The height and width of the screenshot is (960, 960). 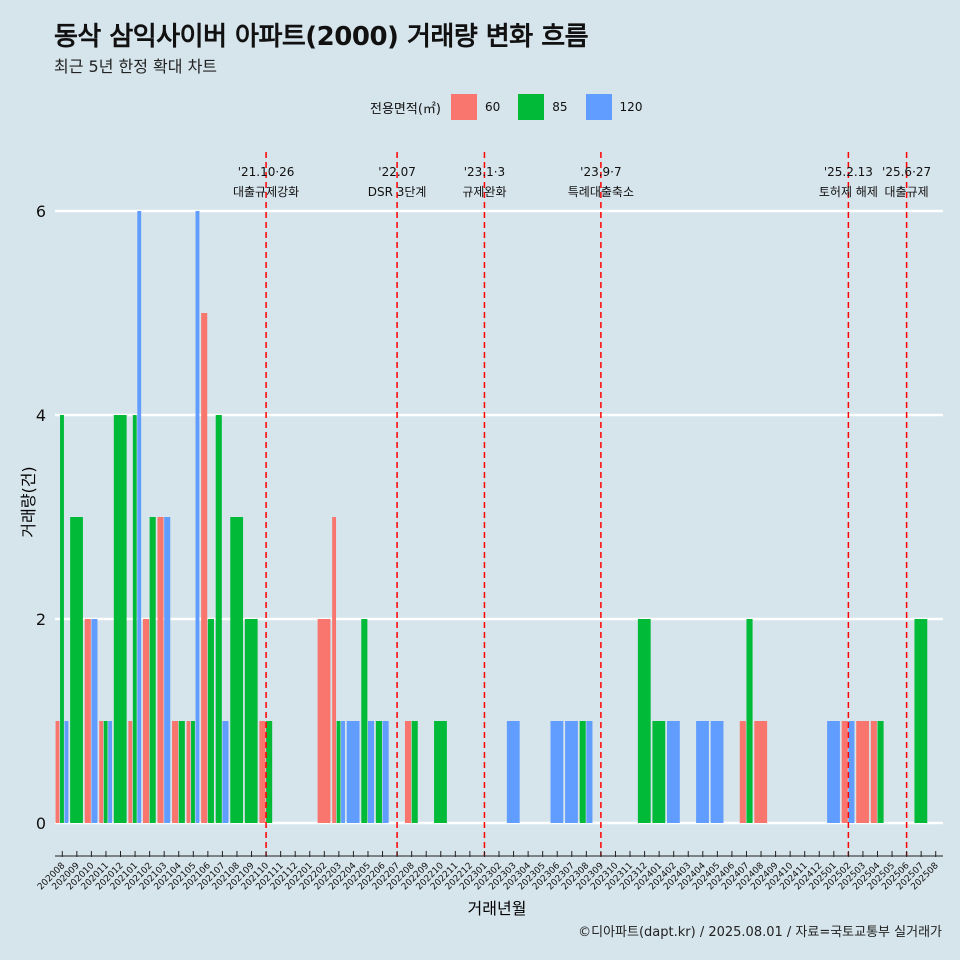 What do you see at coordinates (136, 66) in the screenshot?
I see `chart-subtitle: 최근 5년 한정 확대 차트` at bounding box center [136, 66].